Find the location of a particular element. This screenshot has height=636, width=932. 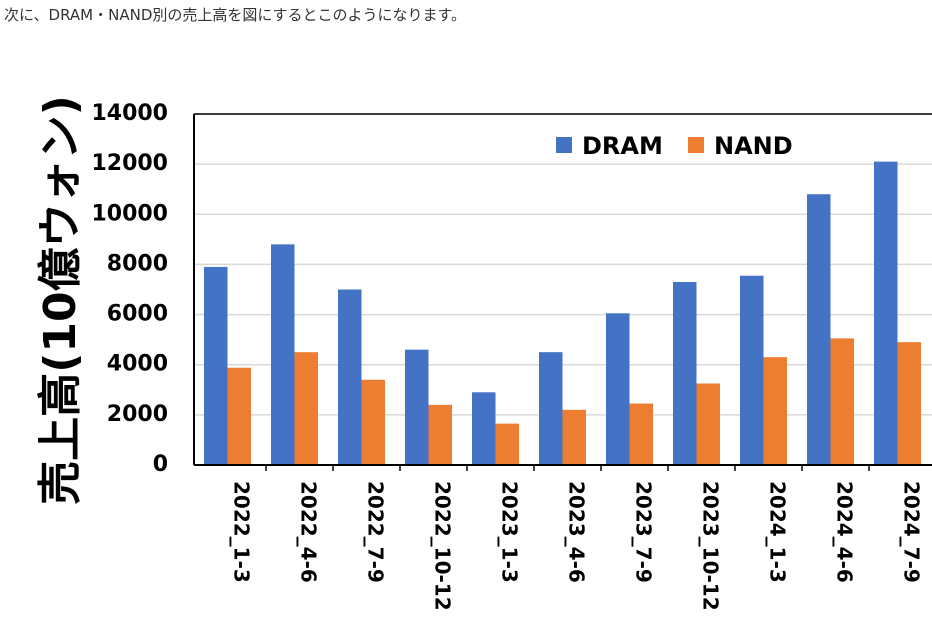

y-axis-label: 売上高(10億ウォン) is located at coordinates (60, 299).